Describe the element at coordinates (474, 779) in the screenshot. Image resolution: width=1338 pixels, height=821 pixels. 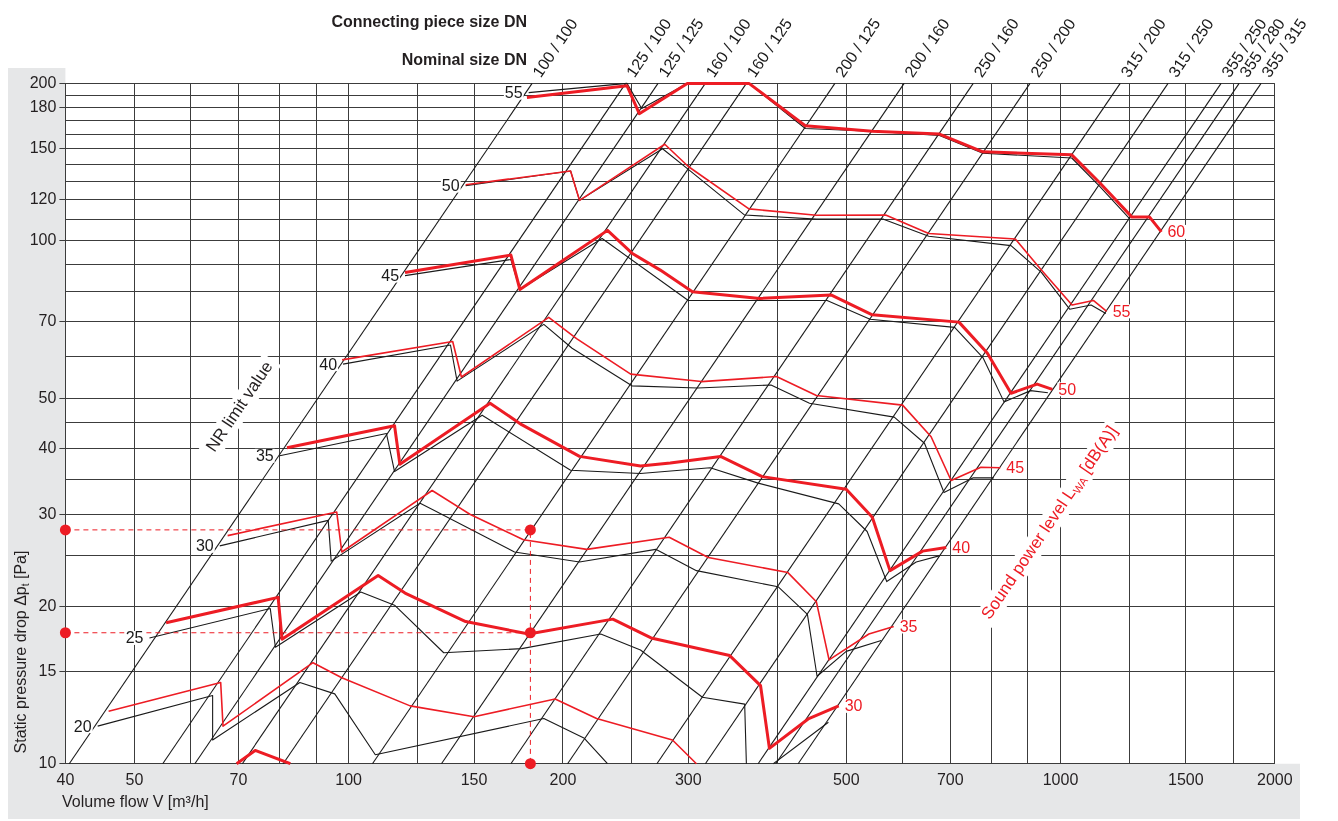
I see `x-tick-label: 150` at that location.